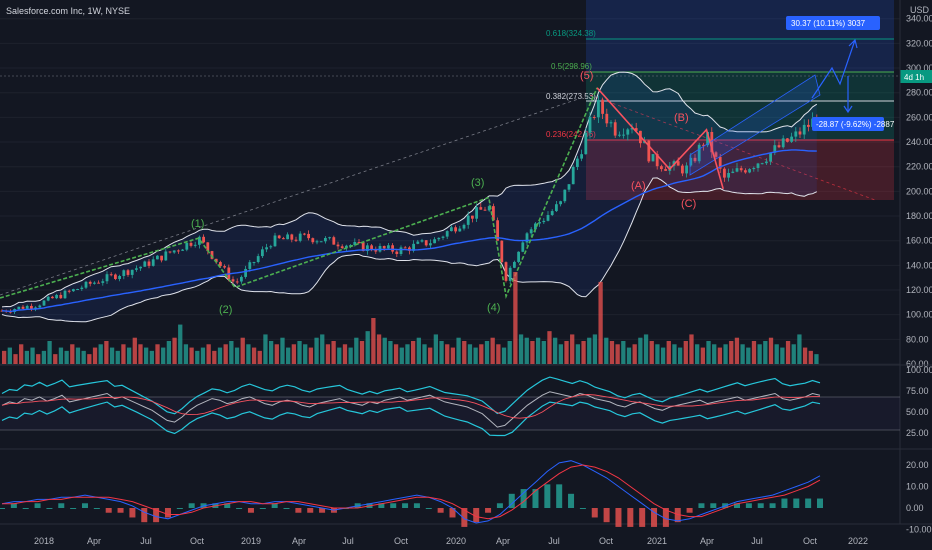  Describe the element at coordinates (410, 318) in the screenshot. I see `volume-bars` at that location.